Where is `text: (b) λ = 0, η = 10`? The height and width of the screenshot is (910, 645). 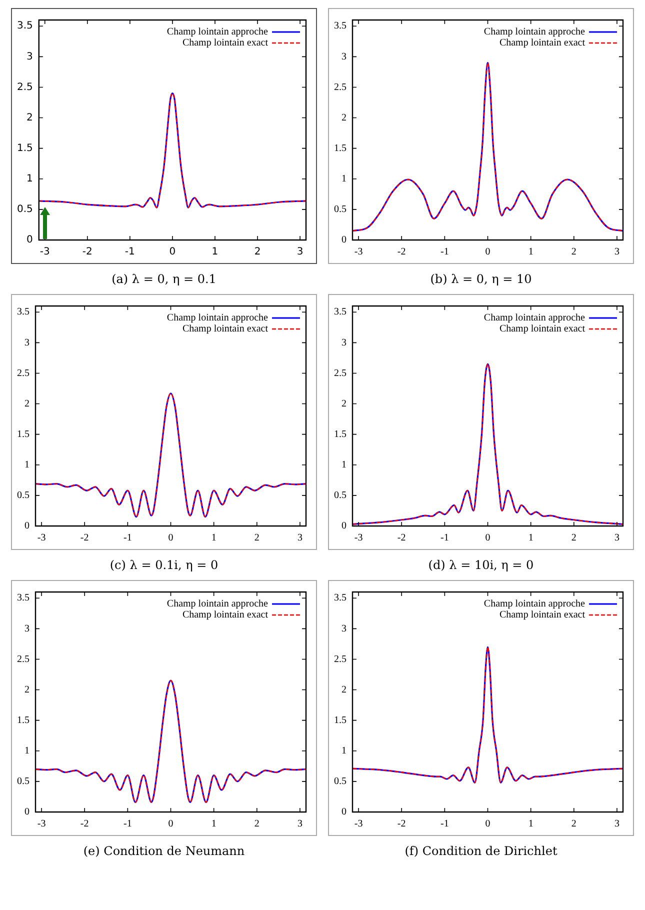 text: (b) λ = 0, η = 10 is located at coordinates (481, 279).